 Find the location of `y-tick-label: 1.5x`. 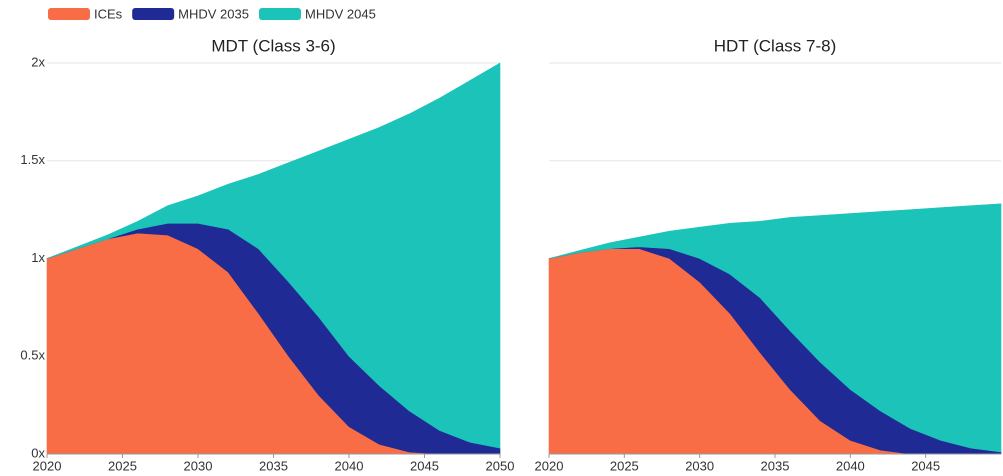

y-tick-label: 1.5x is located at coordinates (32, 159).